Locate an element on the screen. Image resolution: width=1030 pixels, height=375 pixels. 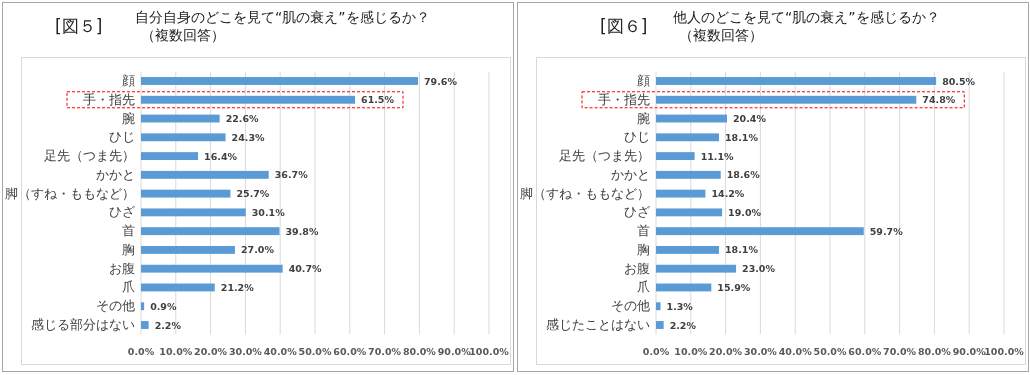
data-label: 27.0% is located at coordinates (257, 250).